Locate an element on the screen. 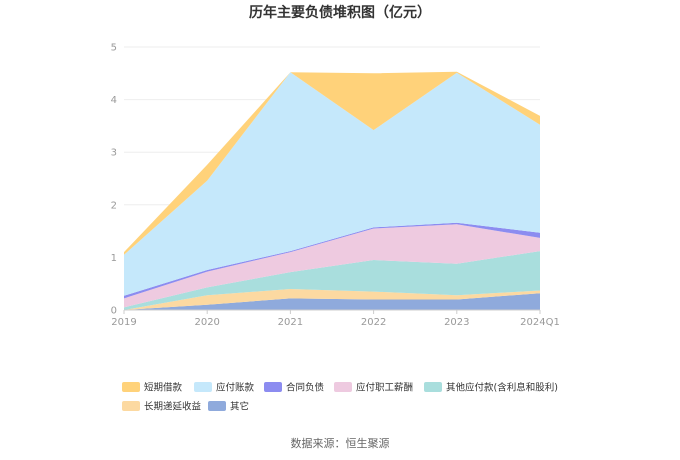 The width and height of the screenshot is (680, 460). legend-item: 应付账款 is located at coordinates (224, 388).